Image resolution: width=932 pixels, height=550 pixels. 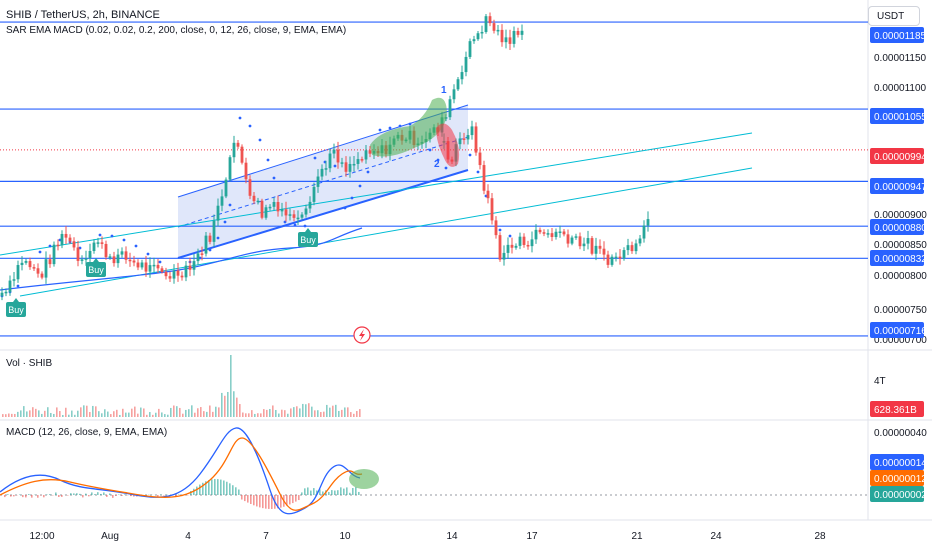 I want to click on macd-green-highlight, so click(x=364, y=479).